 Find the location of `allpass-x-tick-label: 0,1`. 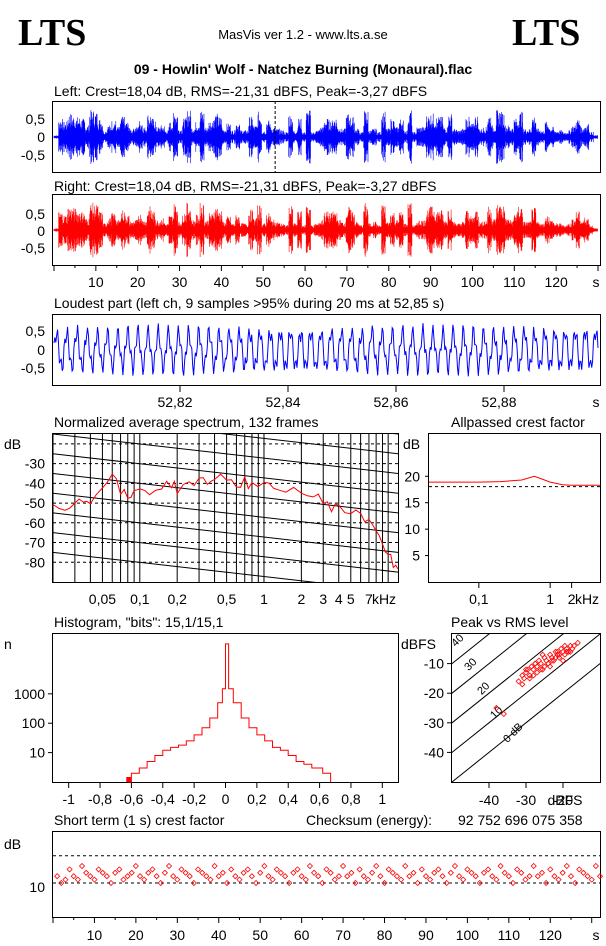

allpass-x-tick-label: 0,1 is located at coordinates (479, 599).